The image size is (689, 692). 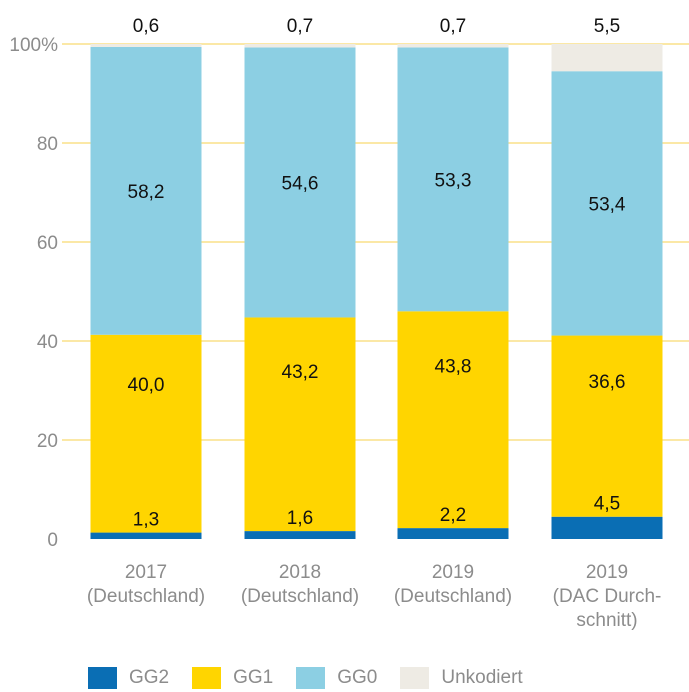 What do you see at coordinates (47, 441) in the screenshot?
I see `y-tick-label: 20` at bounding box center [47, 441].